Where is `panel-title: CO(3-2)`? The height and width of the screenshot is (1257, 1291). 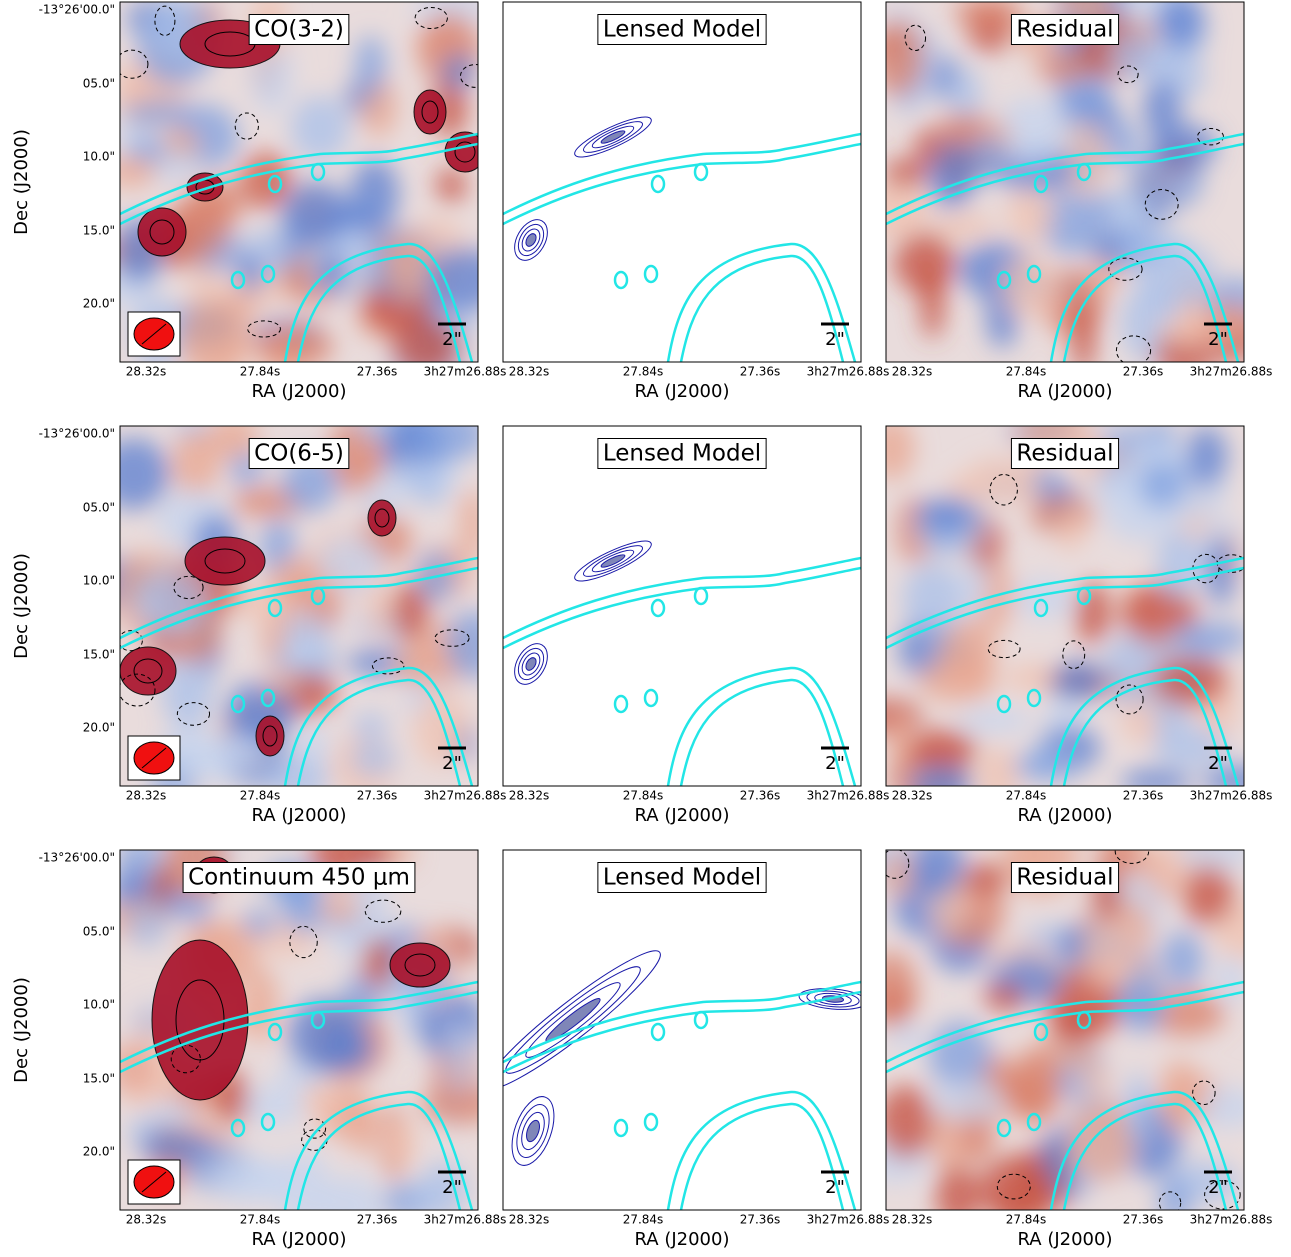
panel-title: CO(3-2) is located at coordinates (299, 30).